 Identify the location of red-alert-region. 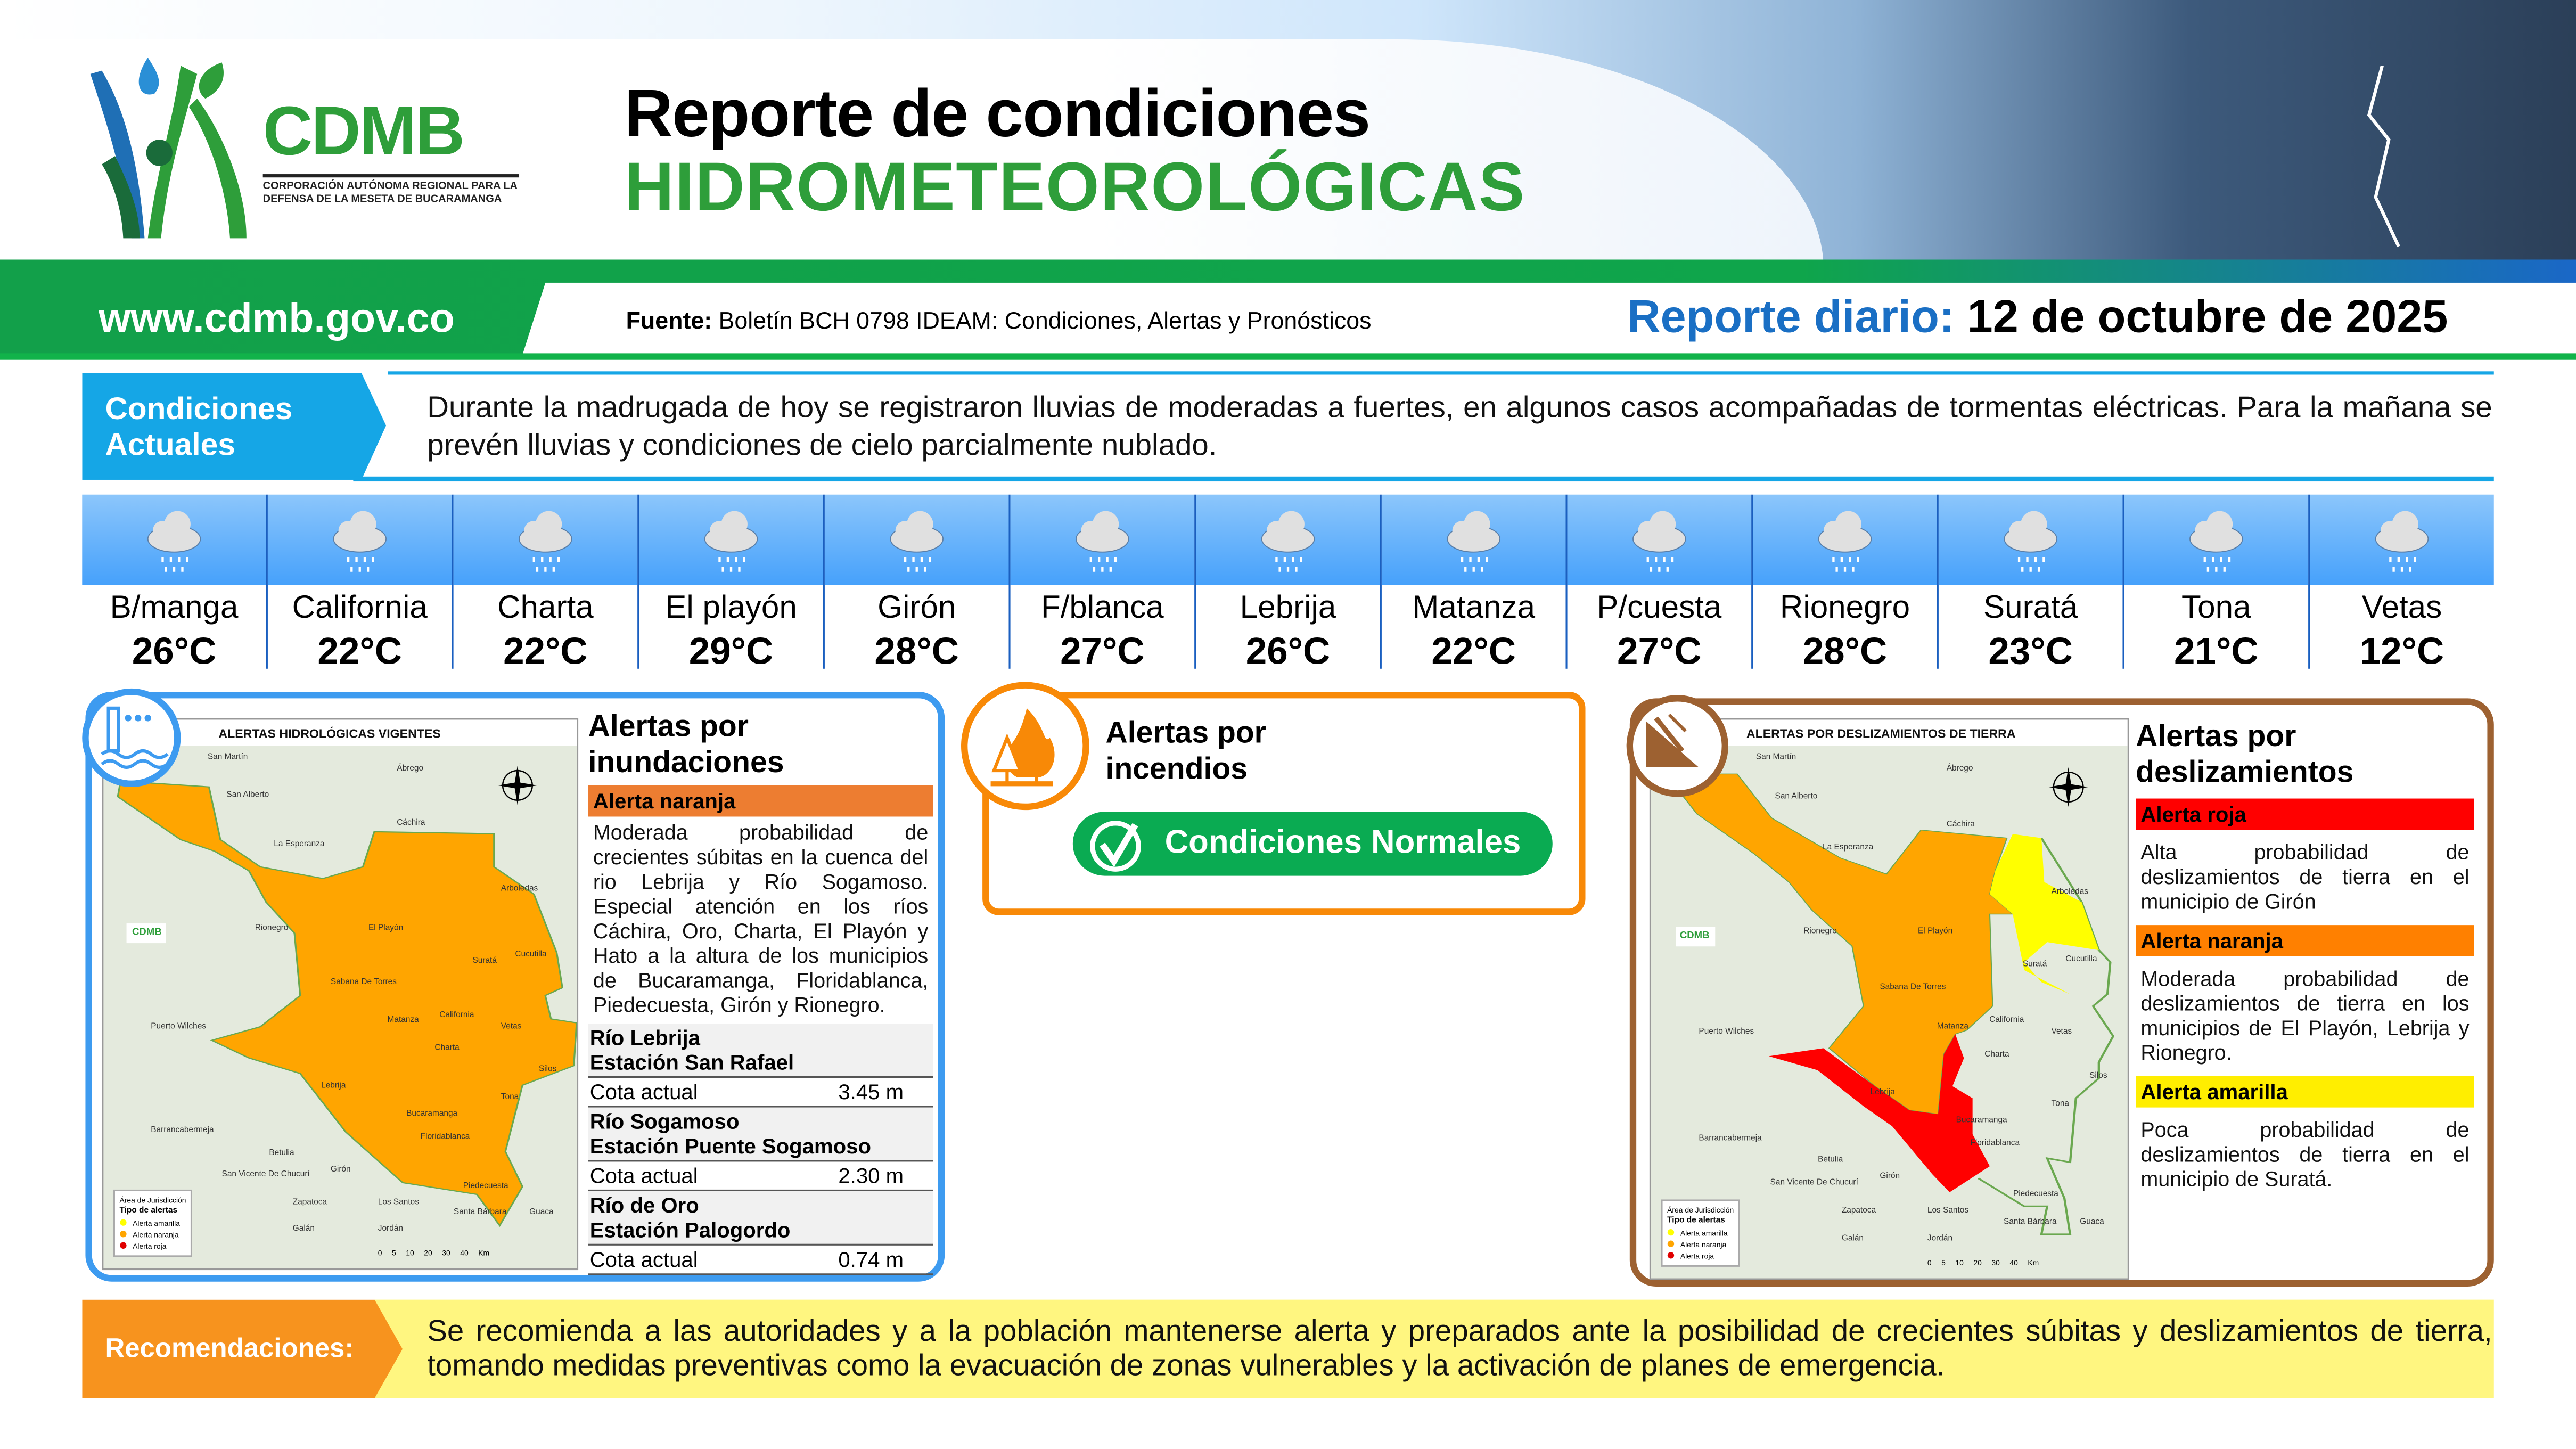
(1879, 1113).